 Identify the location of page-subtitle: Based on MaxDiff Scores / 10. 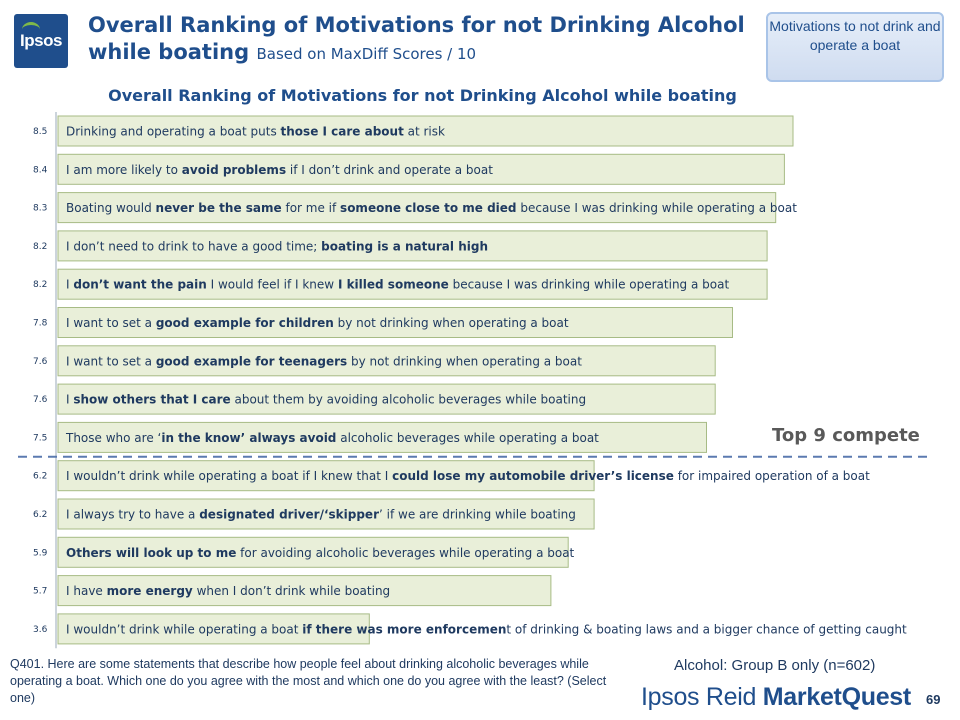
(366, 54).